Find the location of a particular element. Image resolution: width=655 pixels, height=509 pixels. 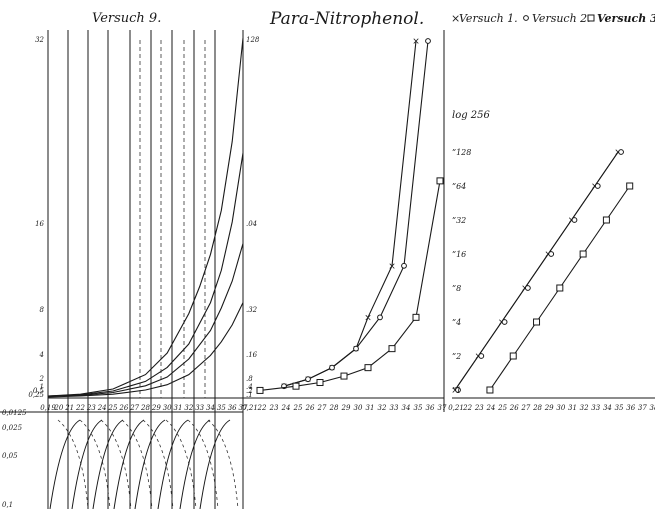

left-x-tick: 34 is located at coordinates (210, 408).